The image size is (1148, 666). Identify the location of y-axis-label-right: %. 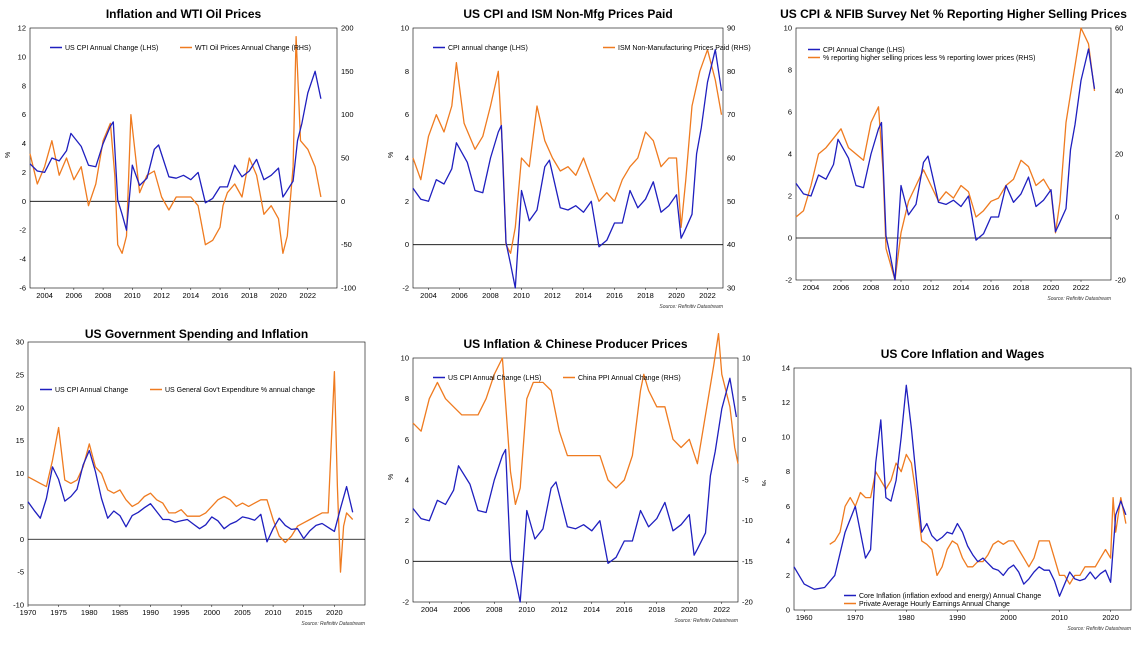
(763, 483).